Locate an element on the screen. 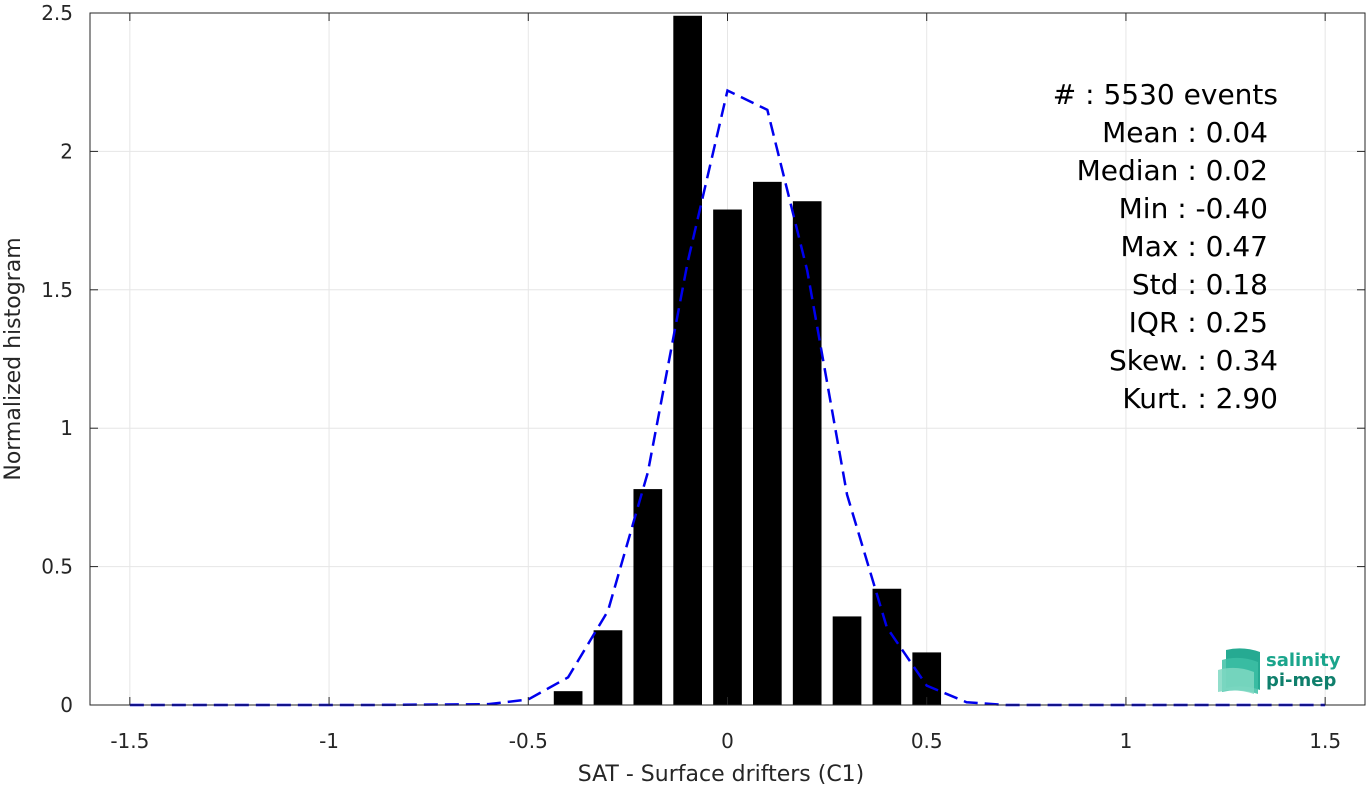 The width and height of the screenshot is (1367, 785). x-tick-label: 1 is located at coordinates (1126, 741).